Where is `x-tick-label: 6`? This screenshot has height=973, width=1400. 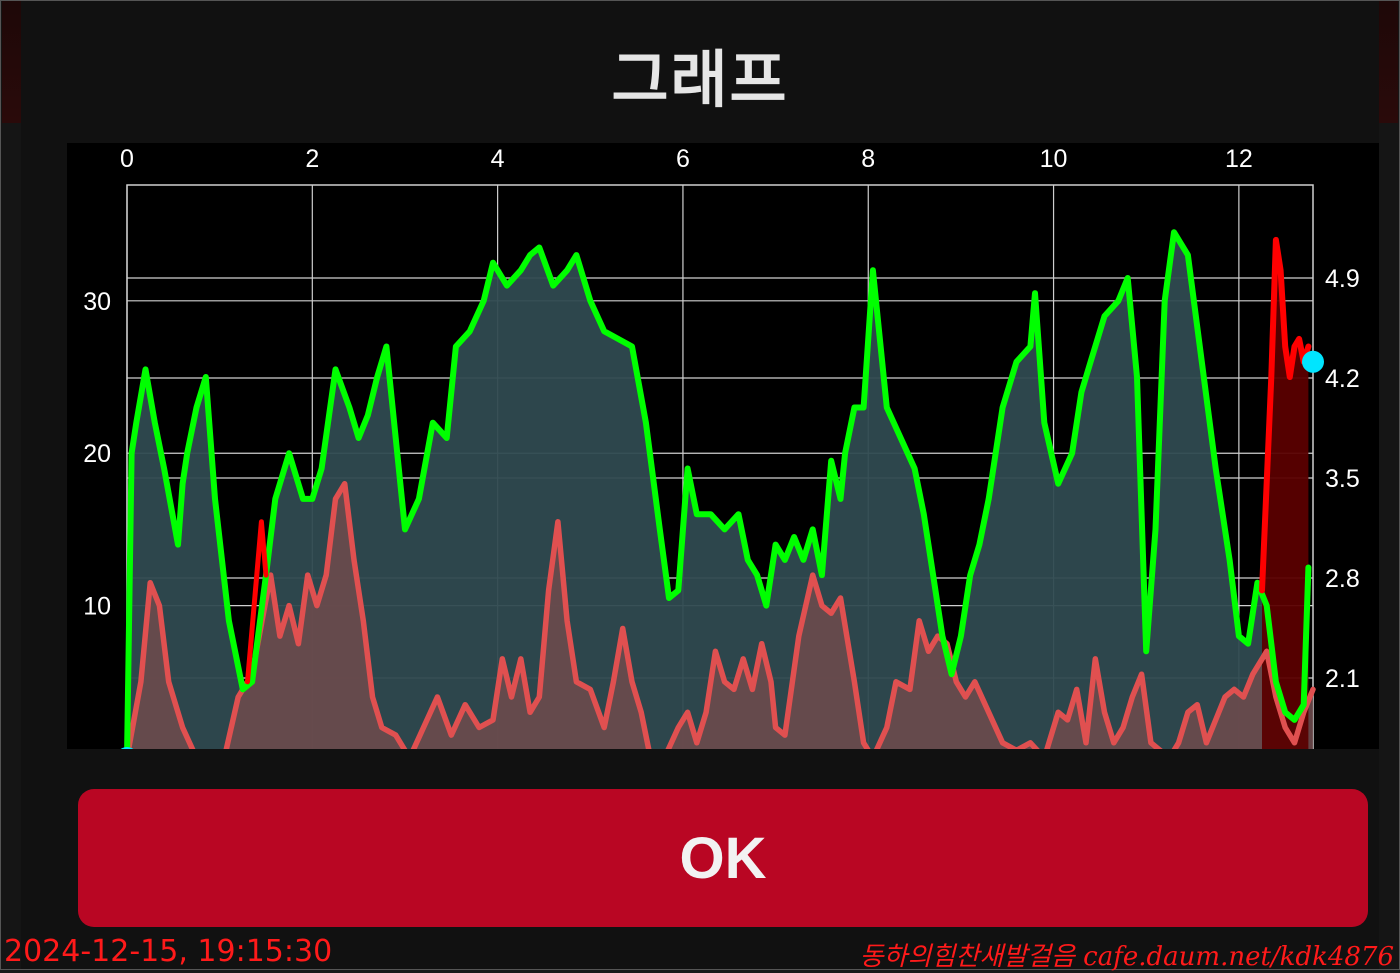 x-tick-label: 6 is located at coordinates (683, 159).